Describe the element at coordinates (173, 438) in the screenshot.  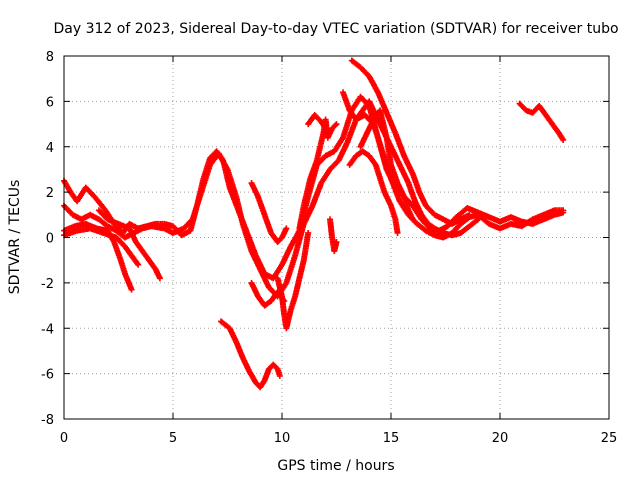
I see `x-tick-label: 5` at that location.